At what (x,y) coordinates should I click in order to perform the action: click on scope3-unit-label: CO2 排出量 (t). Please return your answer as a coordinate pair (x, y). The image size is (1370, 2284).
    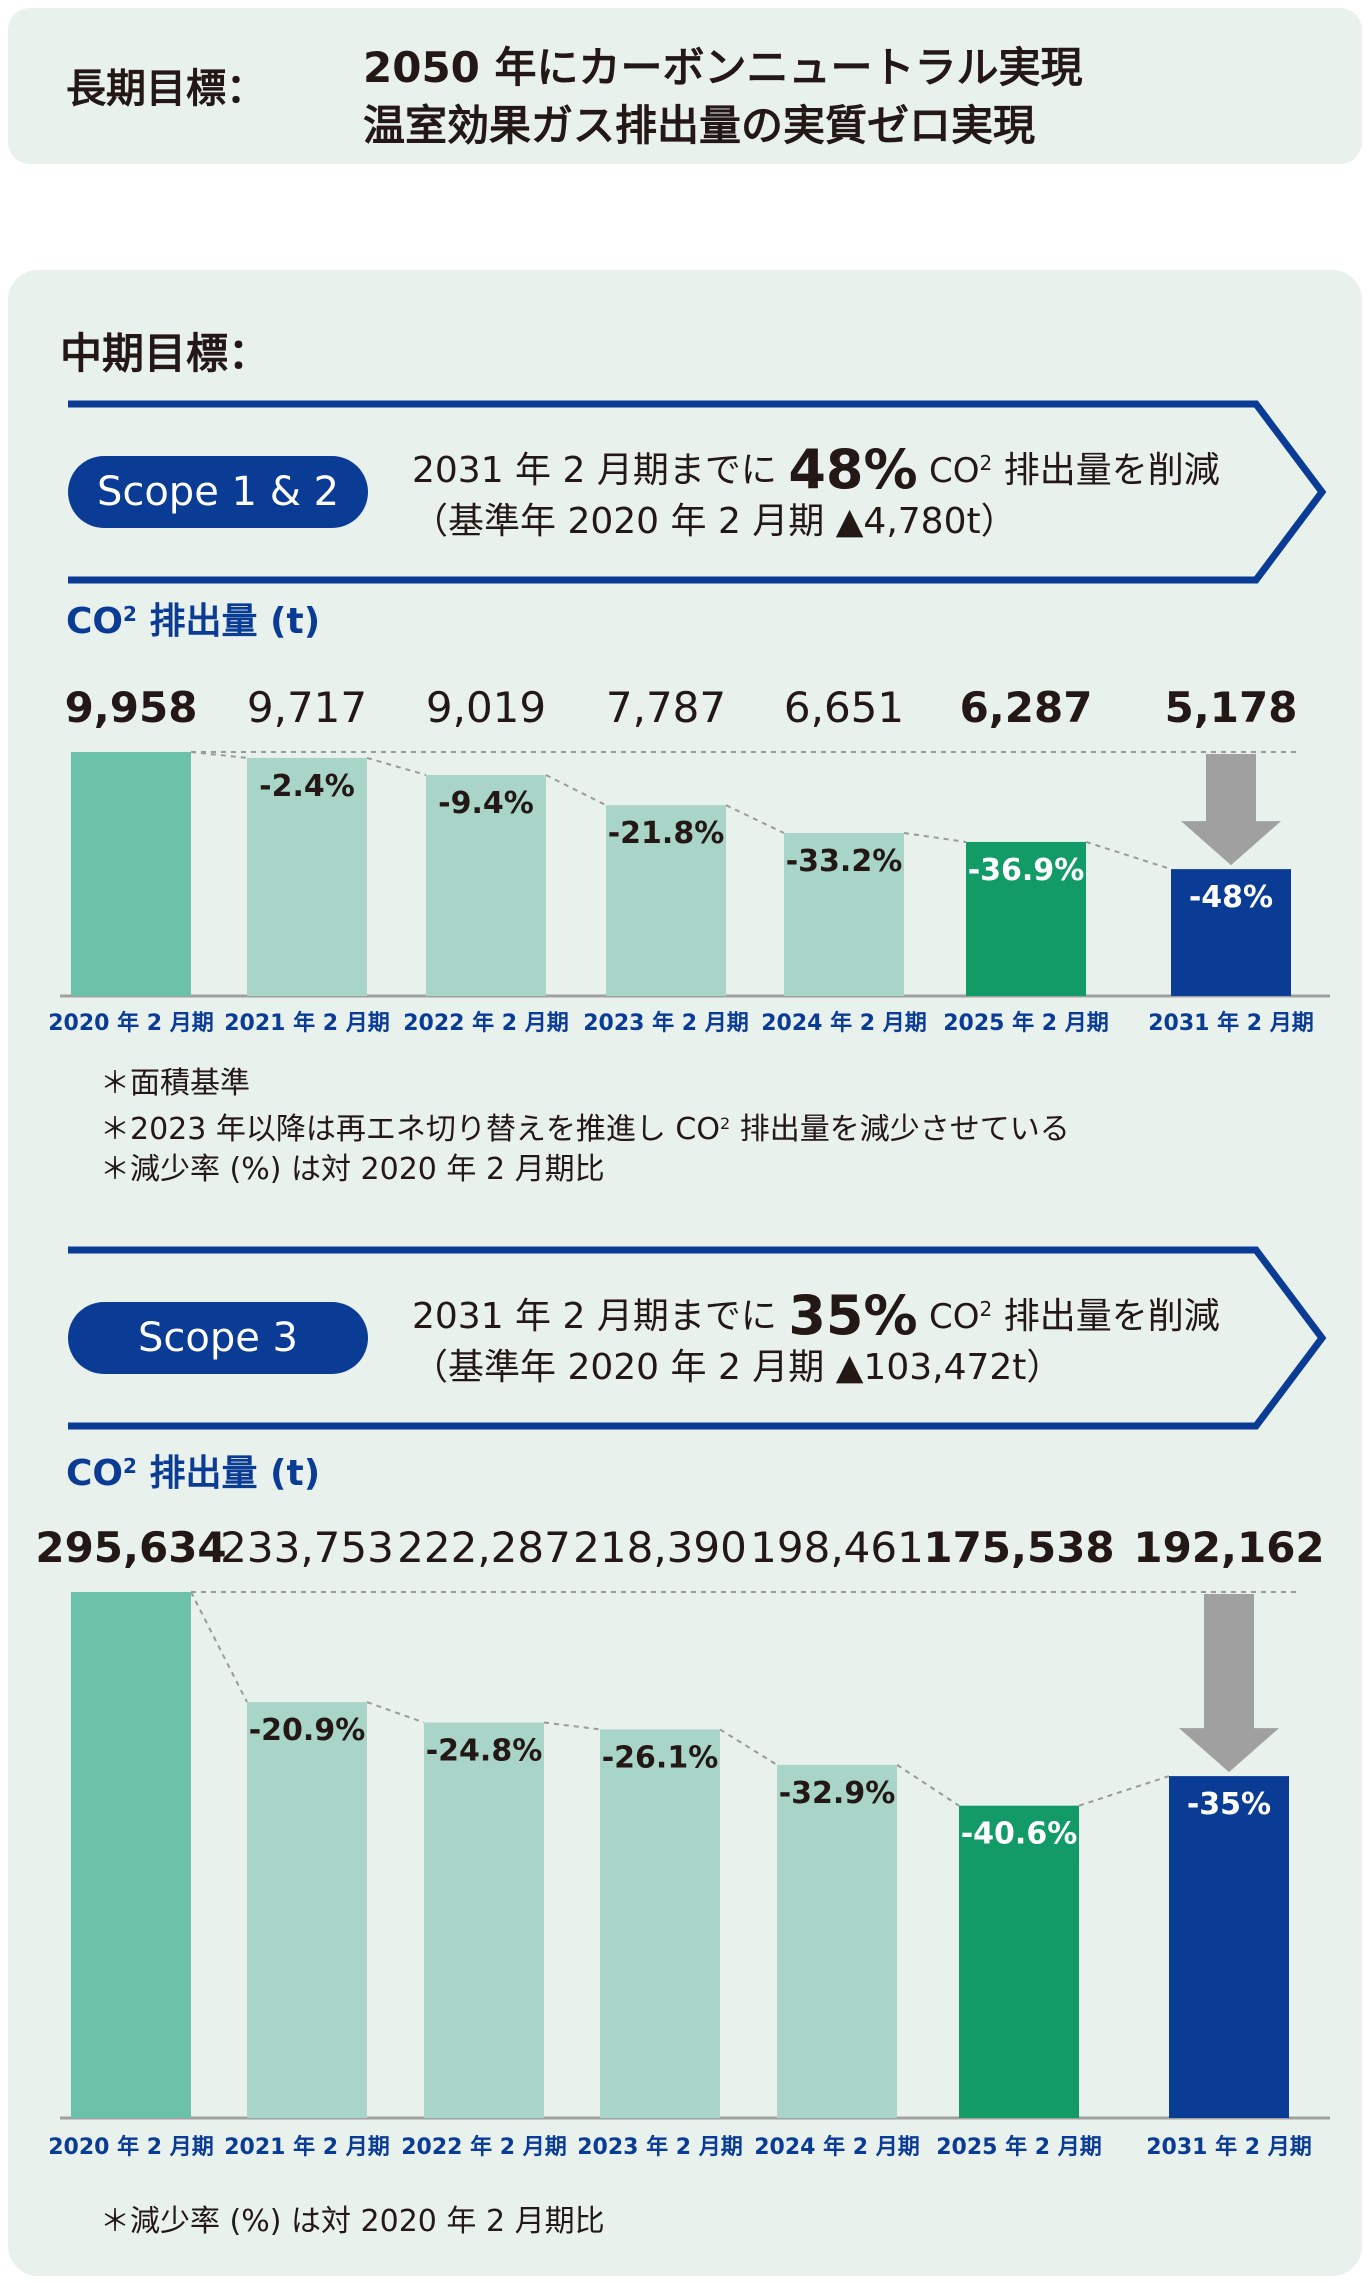
    Looking at the image, I should click on (193, 1470).